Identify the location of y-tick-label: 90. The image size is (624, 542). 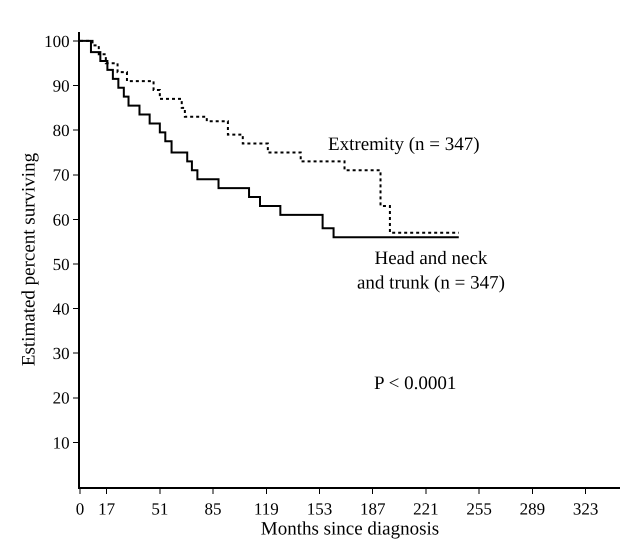
(61, 86).